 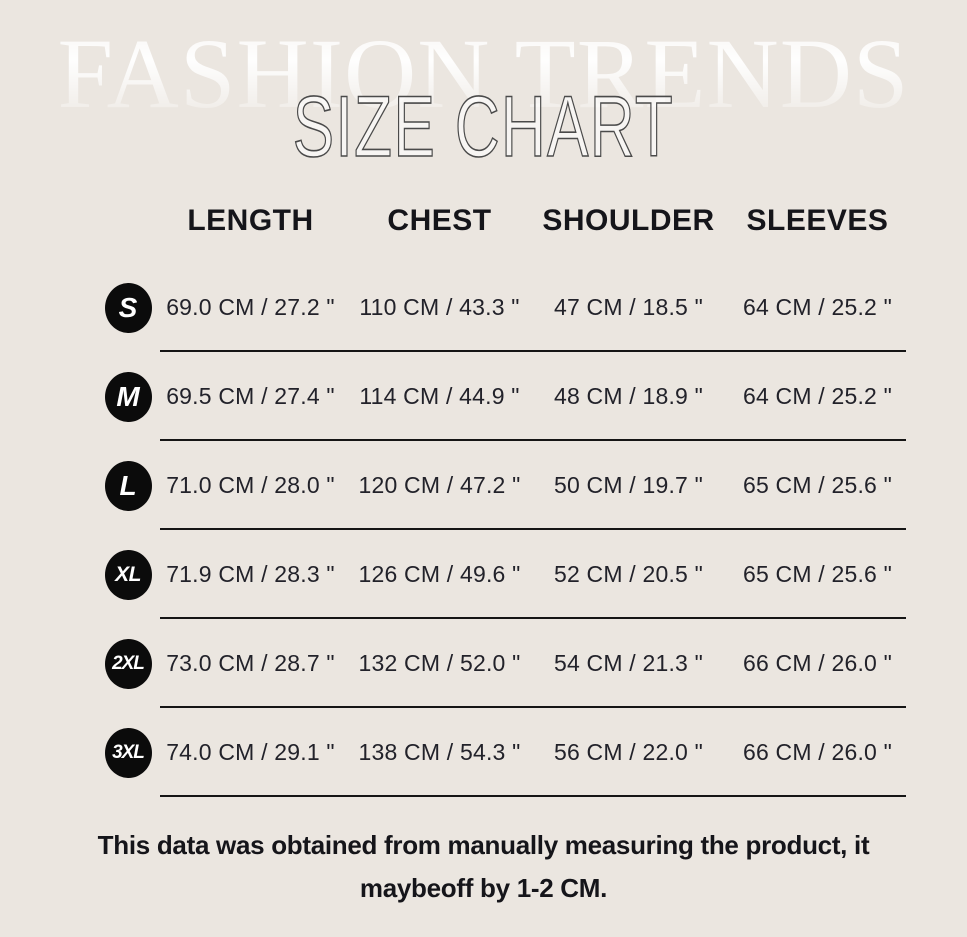 I want to click on size-badge-l: L, so click(x=128, y=485).